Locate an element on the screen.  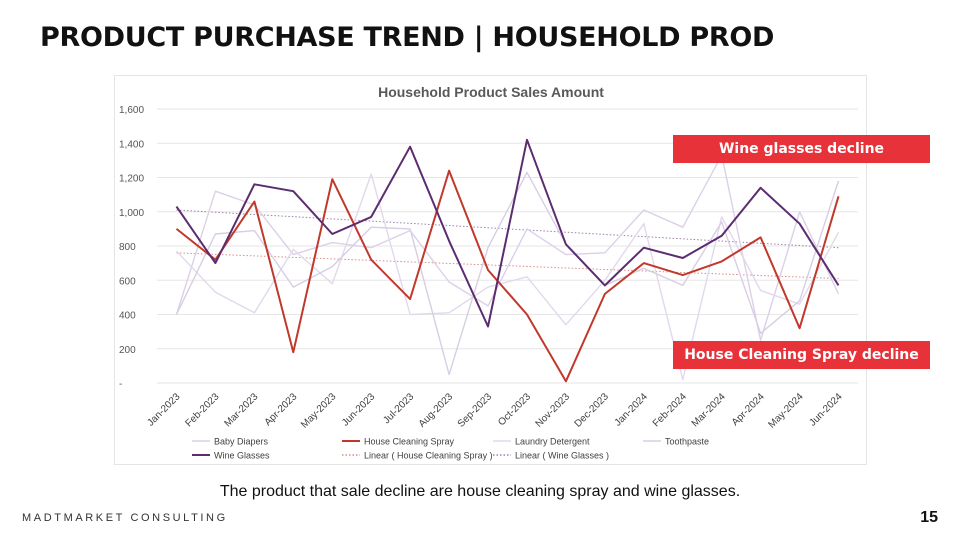
trendline-linear-house-cleaning-spray is located at coordinates (507, 266).